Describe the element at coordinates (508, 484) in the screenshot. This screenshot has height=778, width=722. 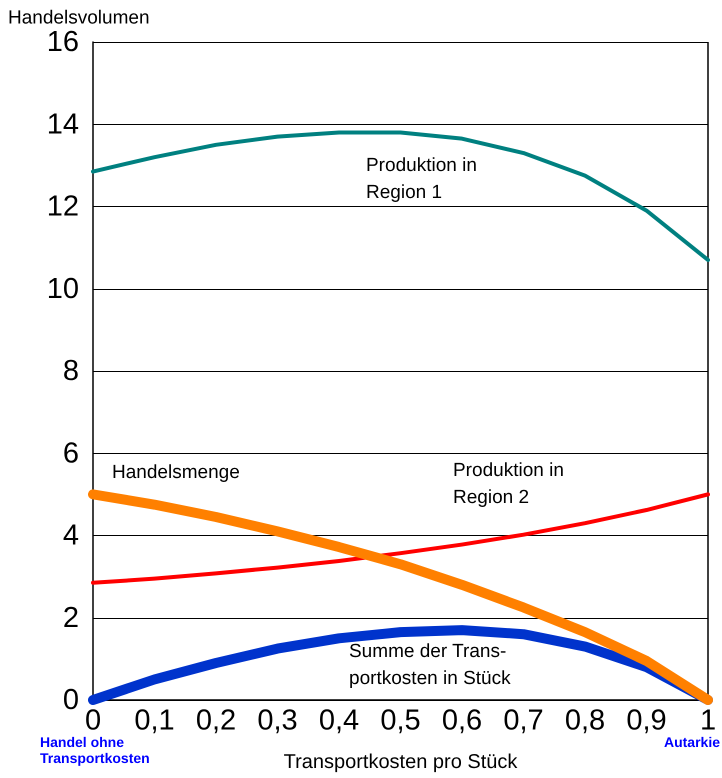
I see `series-label: Produktion in Region 2` at that location.